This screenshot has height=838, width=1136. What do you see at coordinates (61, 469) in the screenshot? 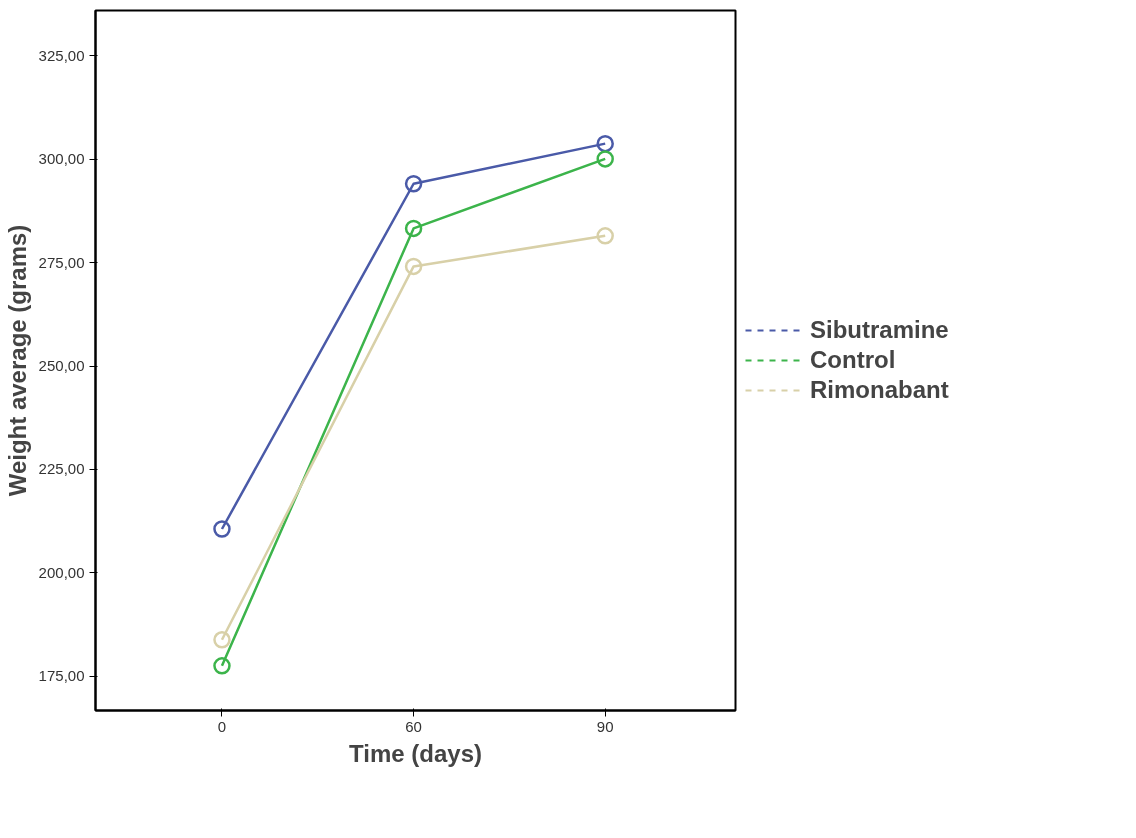
I see `y-tick-label: 225,00` at bounding box center [61, 469].